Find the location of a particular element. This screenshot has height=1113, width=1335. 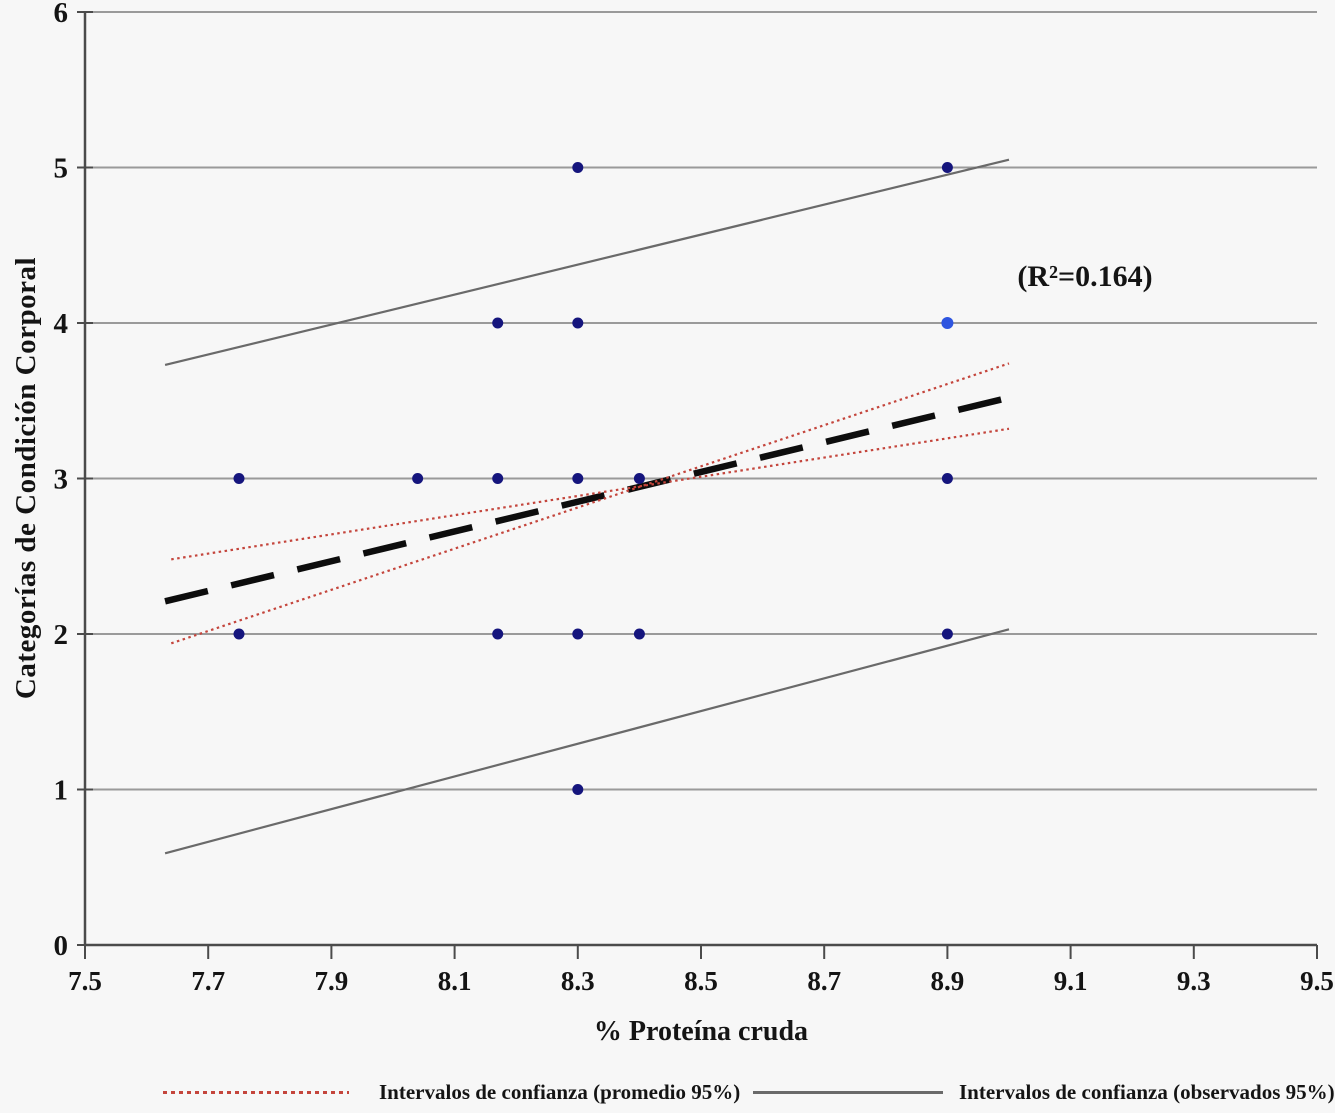

scatter-point-highlight is located at coordinates (947, 323).